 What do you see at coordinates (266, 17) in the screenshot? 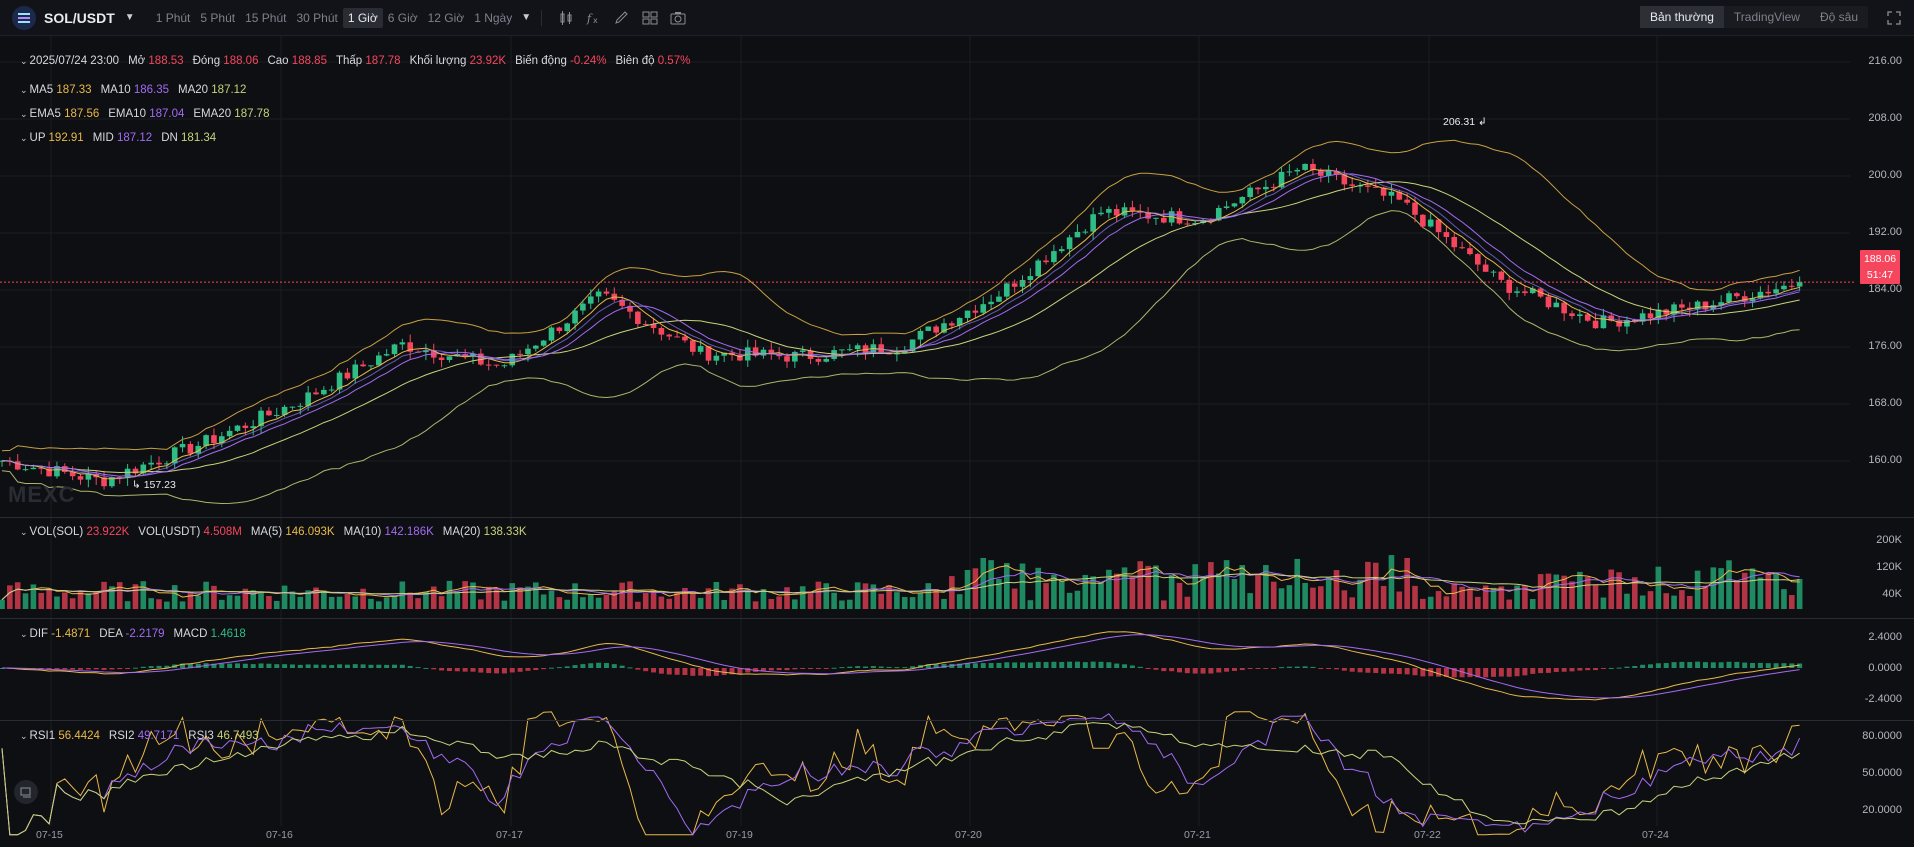
I see `interval-2: 15 Phút` at bounding box center [266, 17].